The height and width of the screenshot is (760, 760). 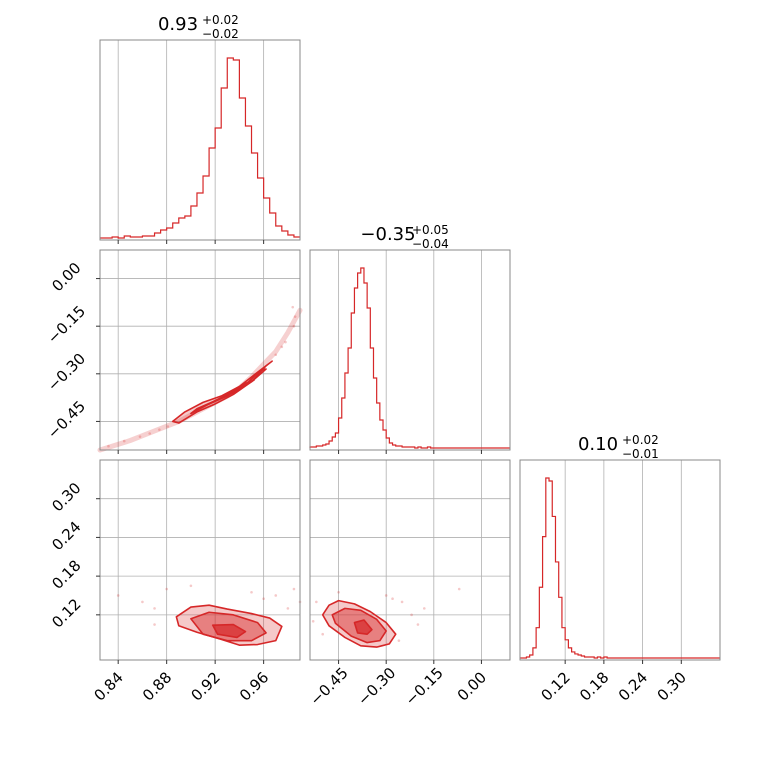 What do you see at coordinates (66, 497) in the screenshot?
I see `y-tick-label: 0.30` at bounding box center [66, 497].